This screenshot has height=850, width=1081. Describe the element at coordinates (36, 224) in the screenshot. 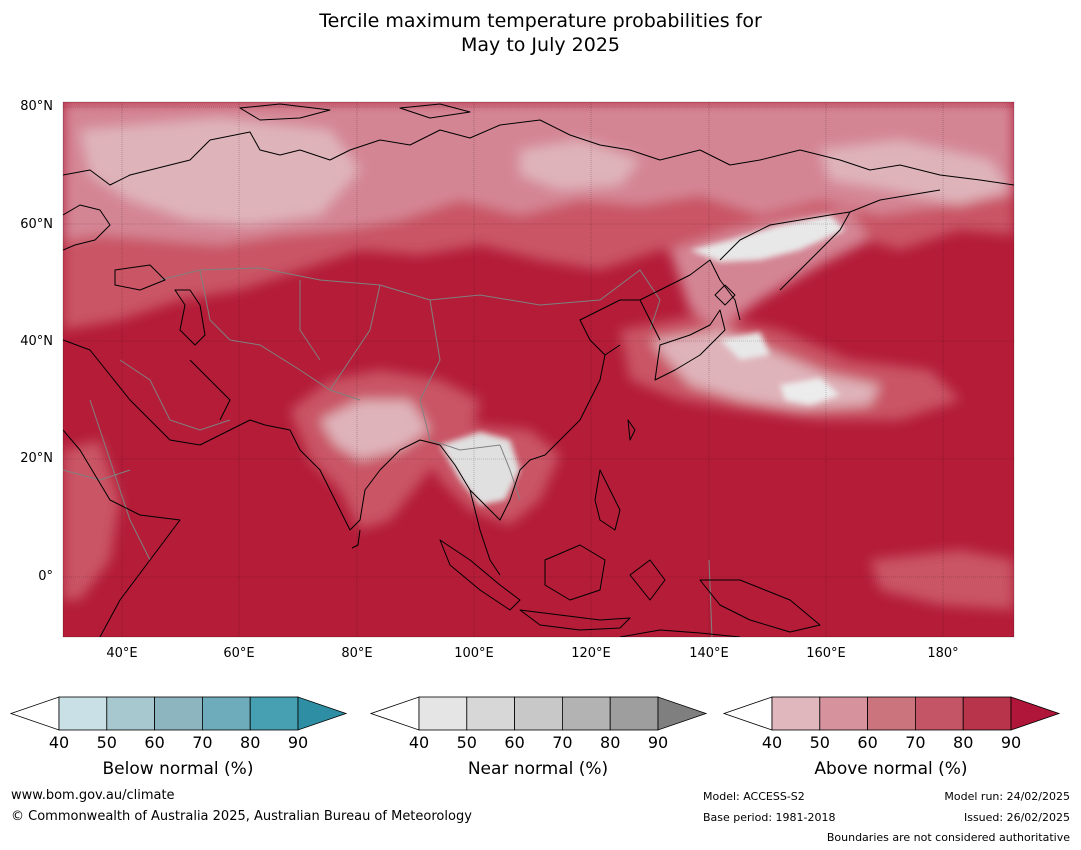

I see `lat-label-60n: 60°N` at that location.